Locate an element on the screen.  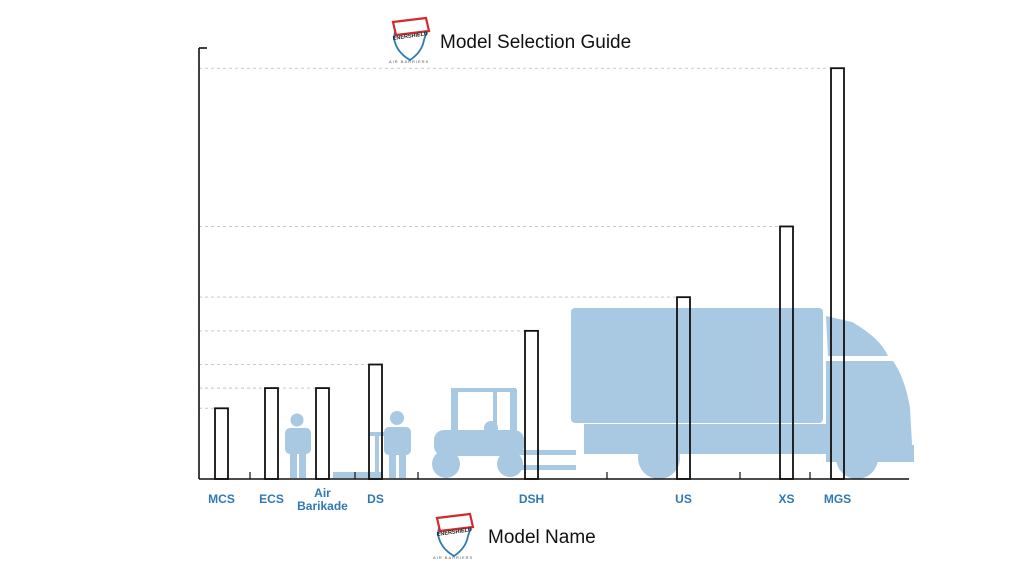
category-label-air-barikade: Air Barikade is located at coordinates (322, 499).